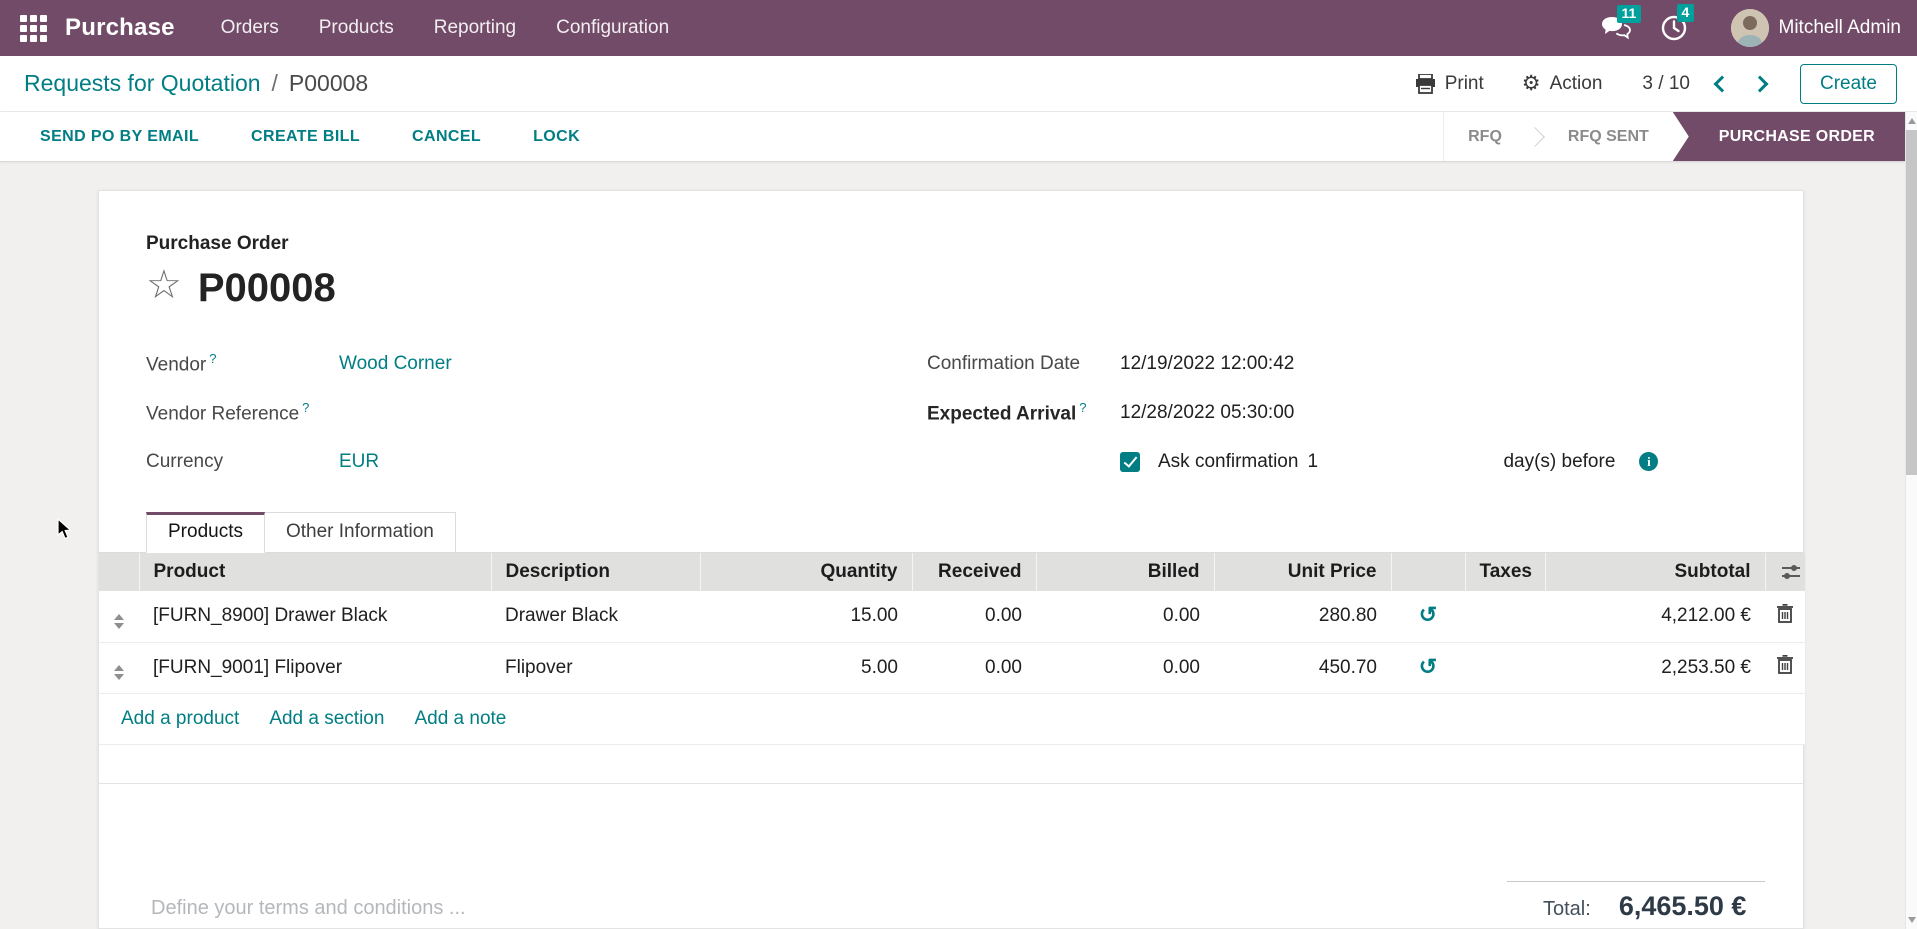 The width and height of the screenshot is (1917, 929). I want to click on action-label: Action, so click(1576, 83).